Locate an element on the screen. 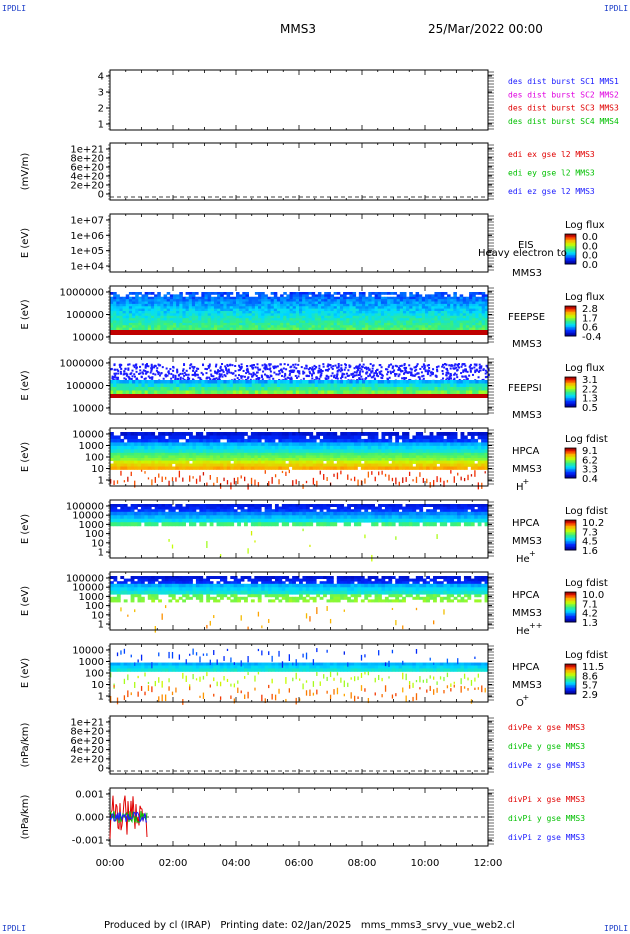  colorbar-tick-label: 0.0 is located at coordinates (590, 265).